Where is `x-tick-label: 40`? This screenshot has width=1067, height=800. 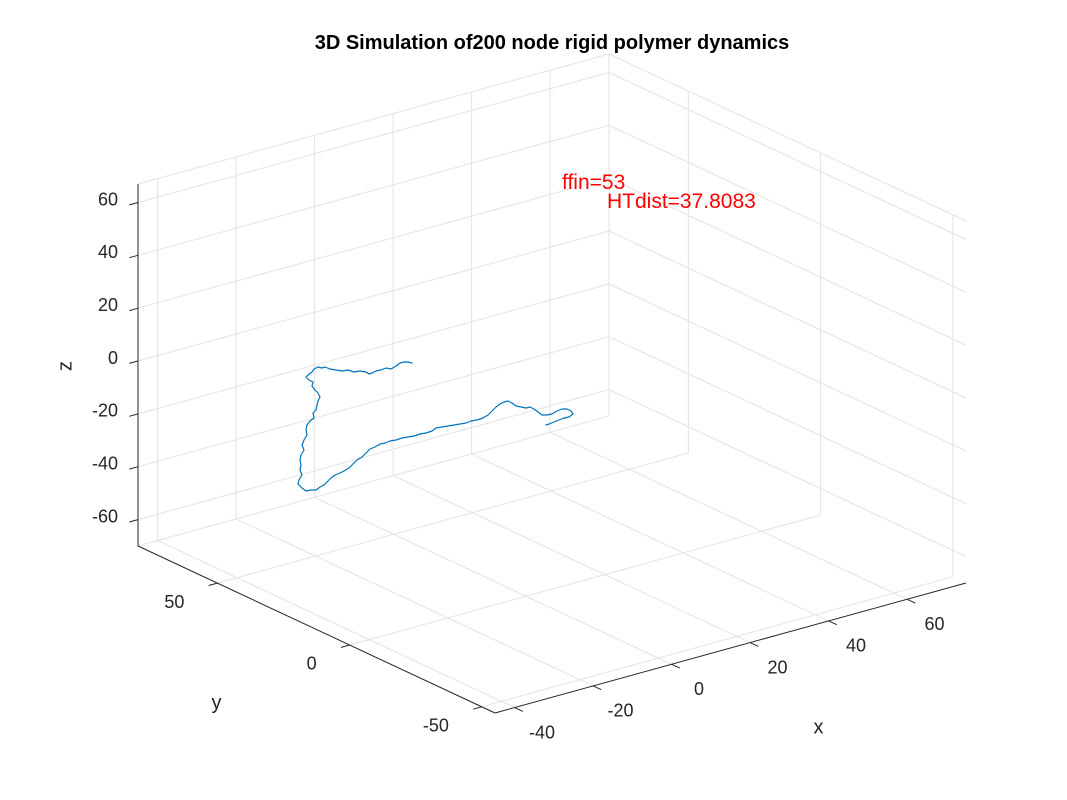
x-tick-label: 40 is located at coordinates (856, 646).